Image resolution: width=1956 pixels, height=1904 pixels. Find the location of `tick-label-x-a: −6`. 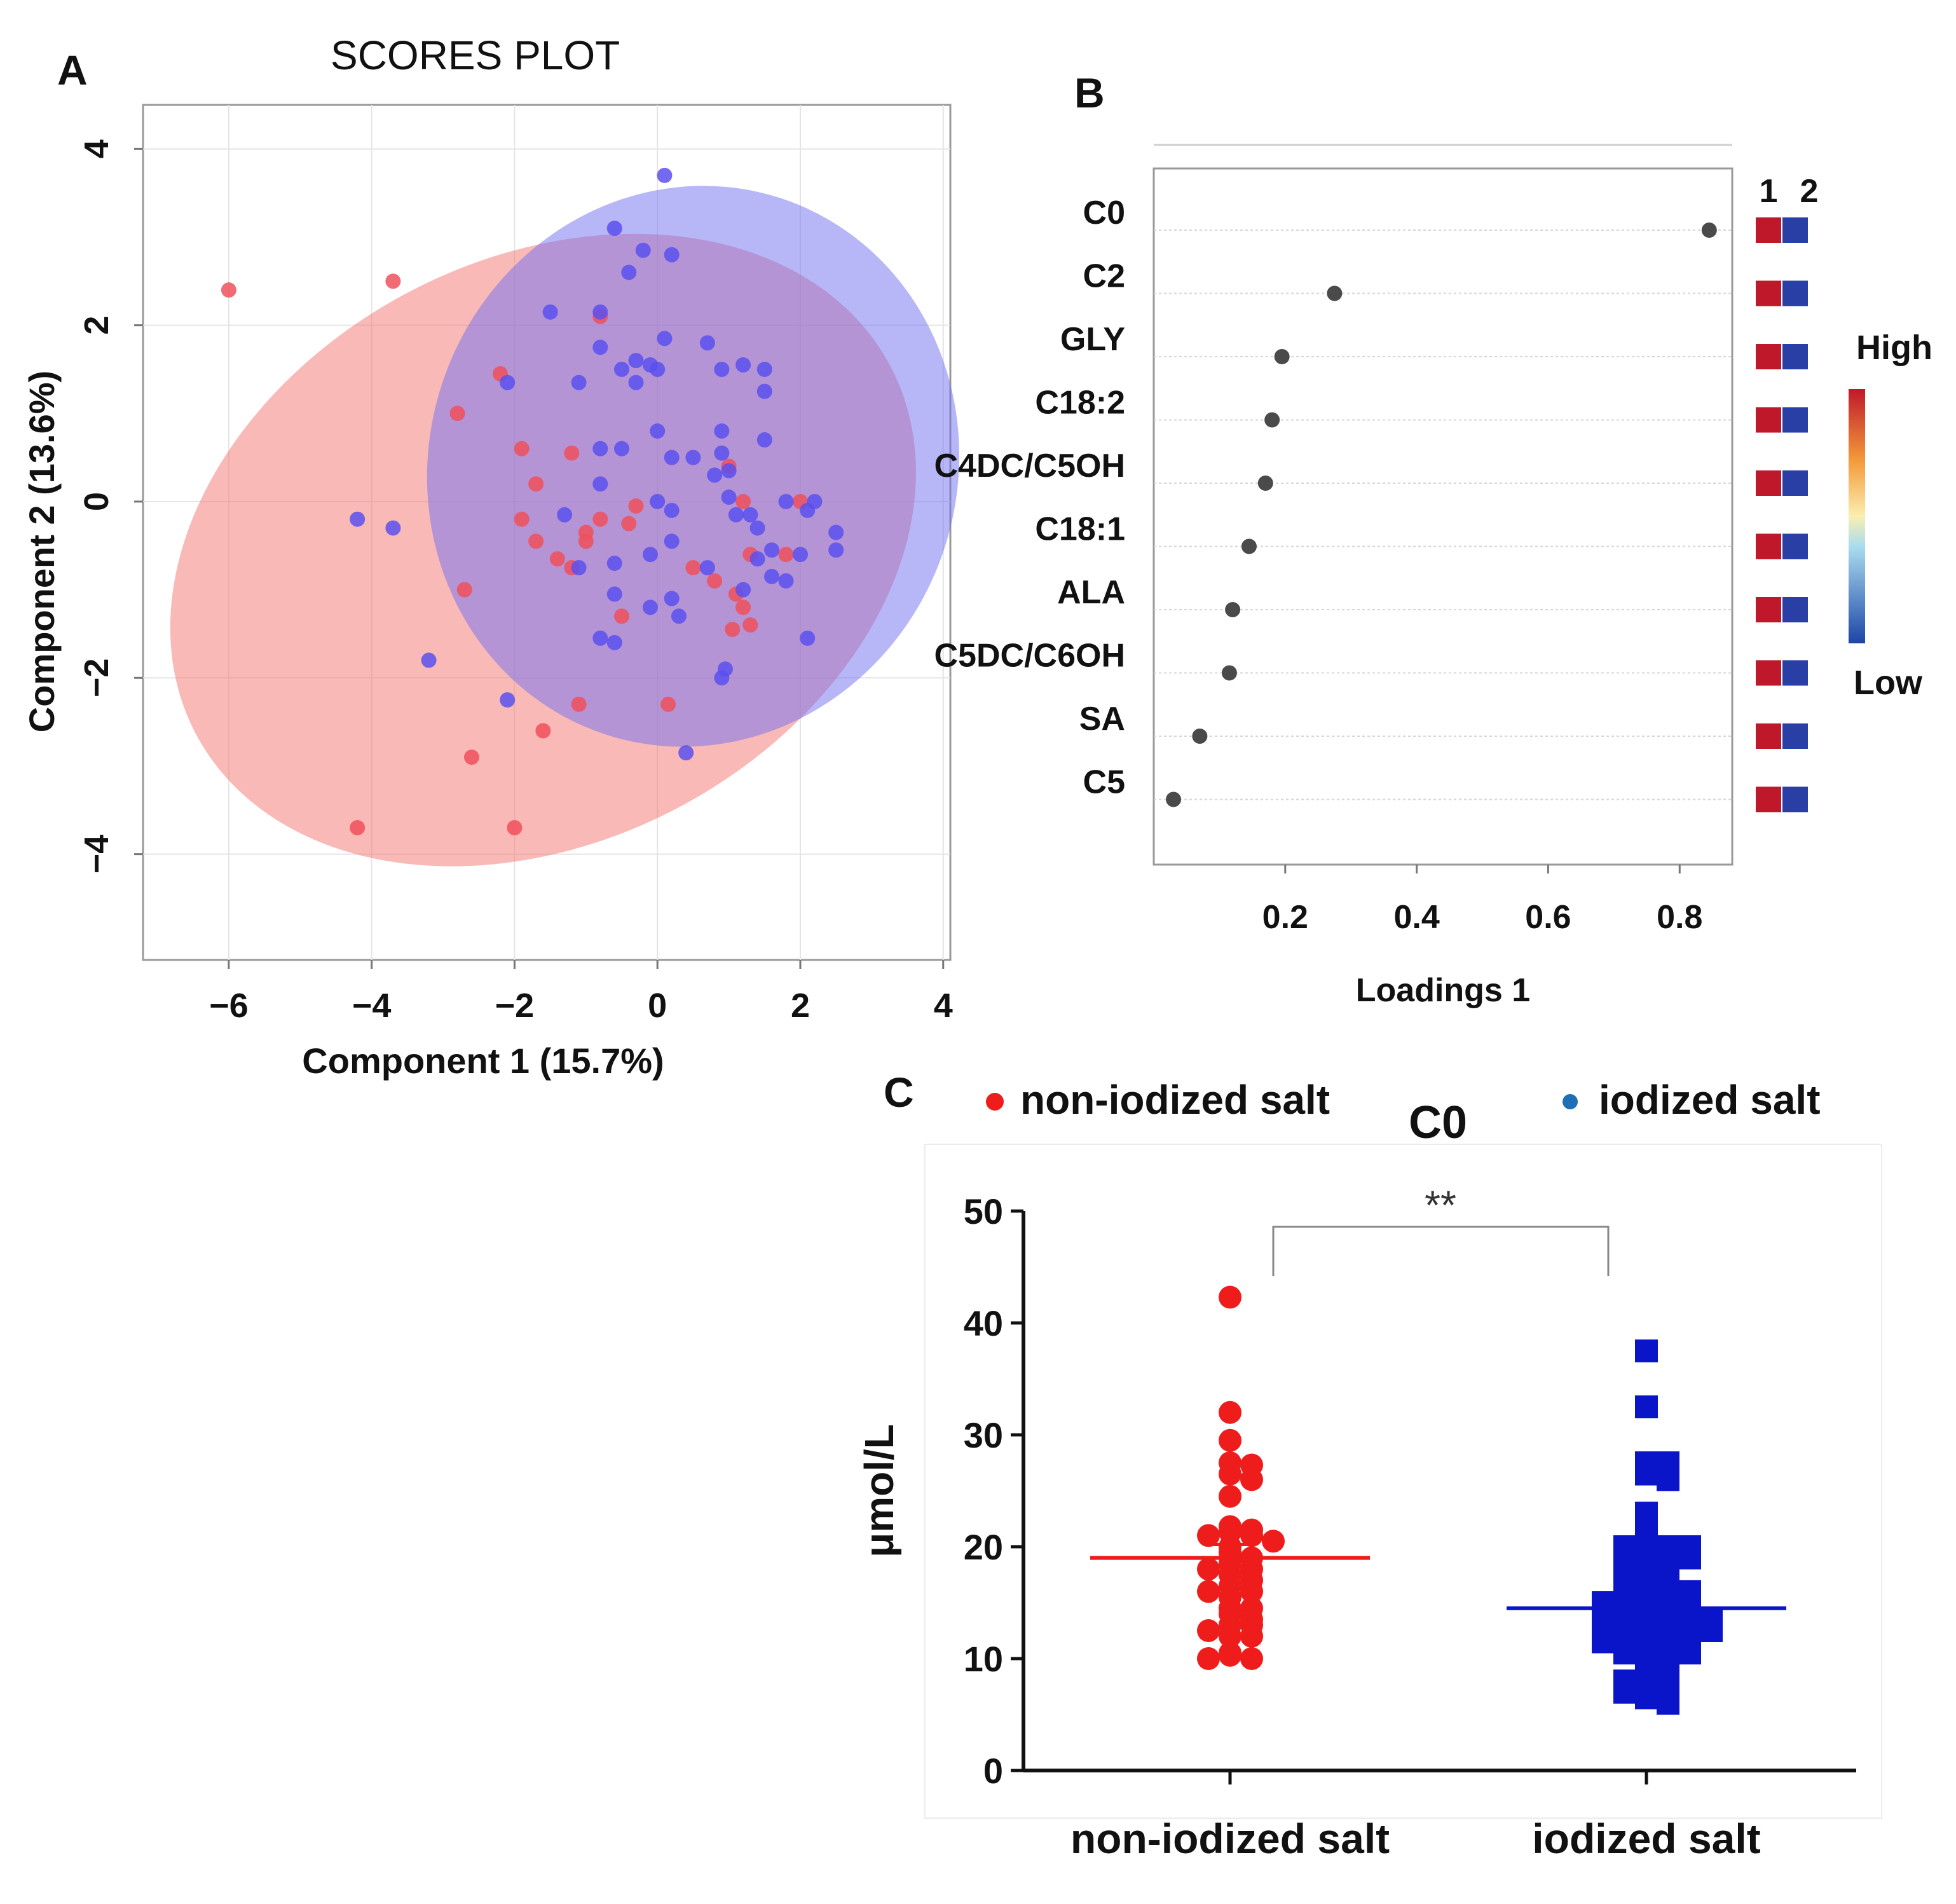

tick-label-x-a: −6 is located at coordinates (229, 1006).